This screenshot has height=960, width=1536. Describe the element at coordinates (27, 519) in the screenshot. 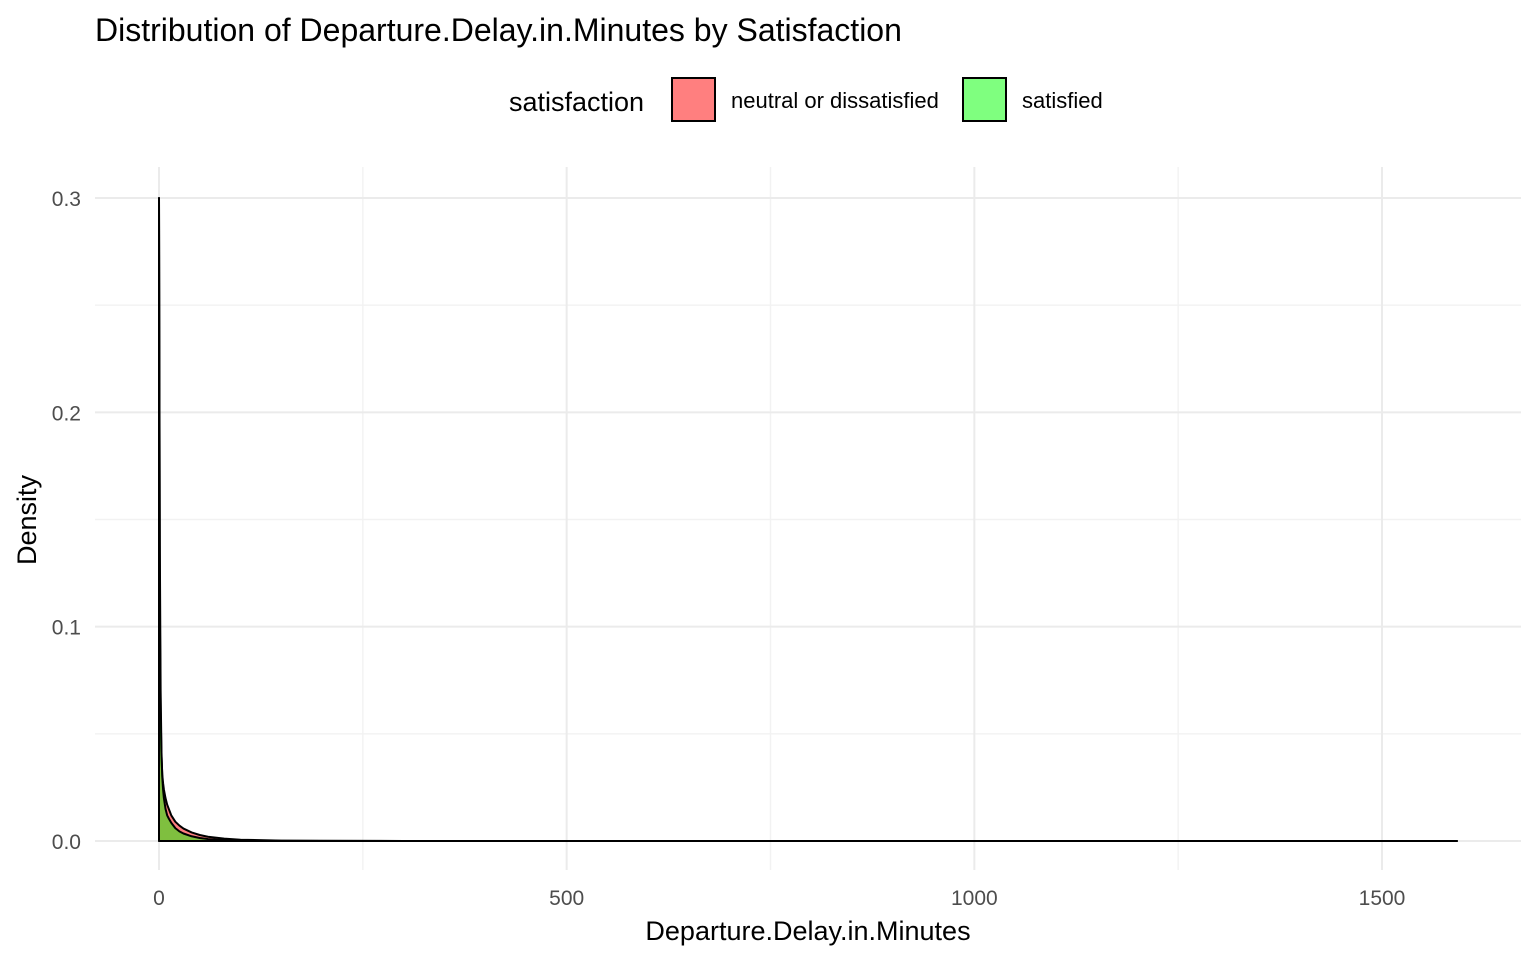

I see `y-axis-label: Density` at that location.